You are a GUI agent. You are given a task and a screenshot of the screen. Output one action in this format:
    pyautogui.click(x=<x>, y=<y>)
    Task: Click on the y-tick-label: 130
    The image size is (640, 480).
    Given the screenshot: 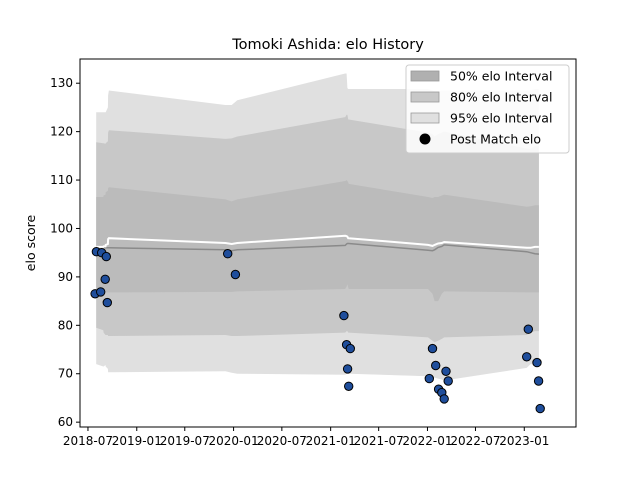 What is the action you would take?
    pyautogui.click(x=61, y=83)
    